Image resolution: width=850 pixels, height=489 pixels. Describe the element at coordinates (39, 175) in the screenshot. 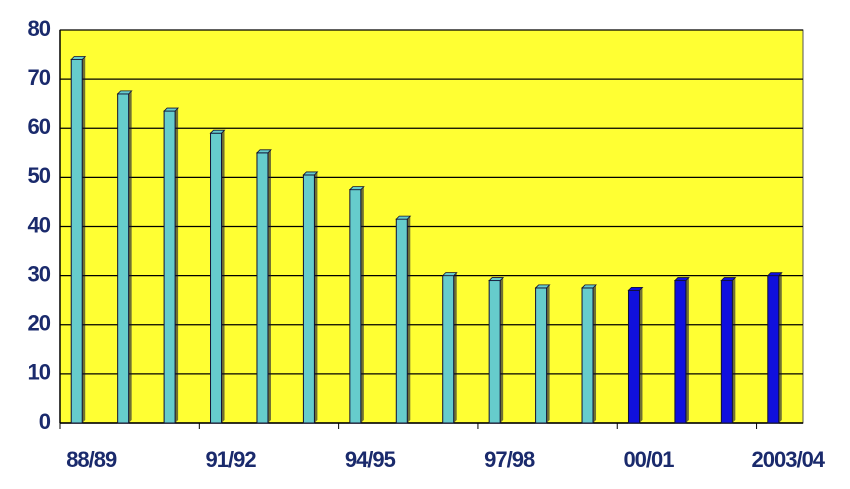

I see `y-tick-label: 50` at that location.